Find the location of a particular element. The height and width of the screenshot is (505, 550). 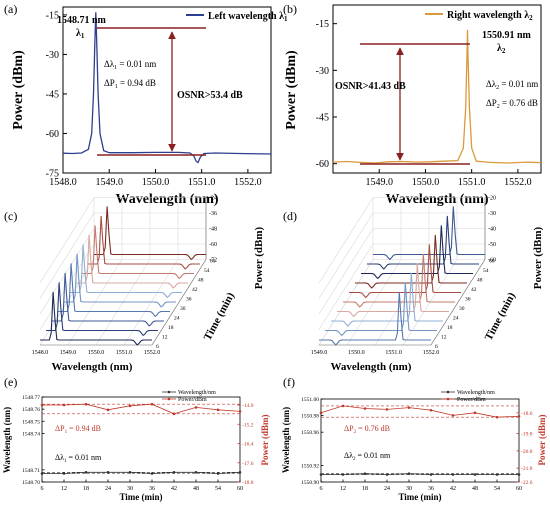

pb-y-tick-label: -15 is located at coordinates (322, 24).